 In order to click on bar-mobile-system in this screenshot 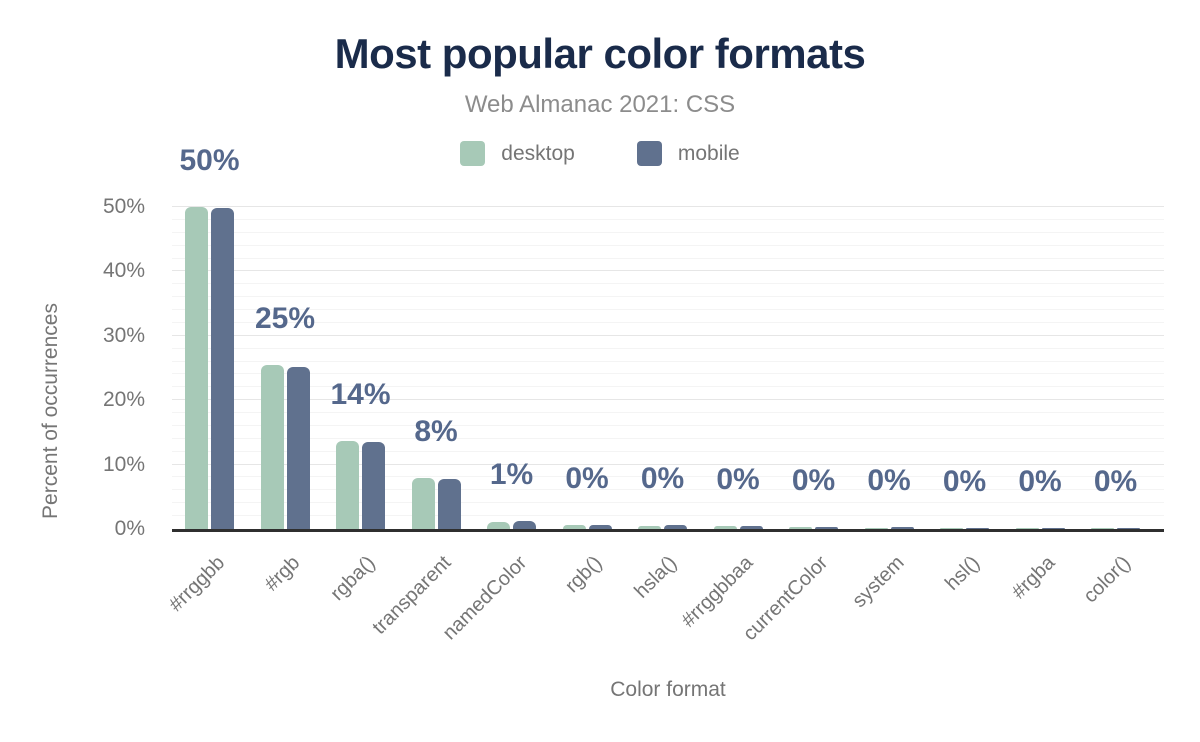, I will do `click(902, 528)`.